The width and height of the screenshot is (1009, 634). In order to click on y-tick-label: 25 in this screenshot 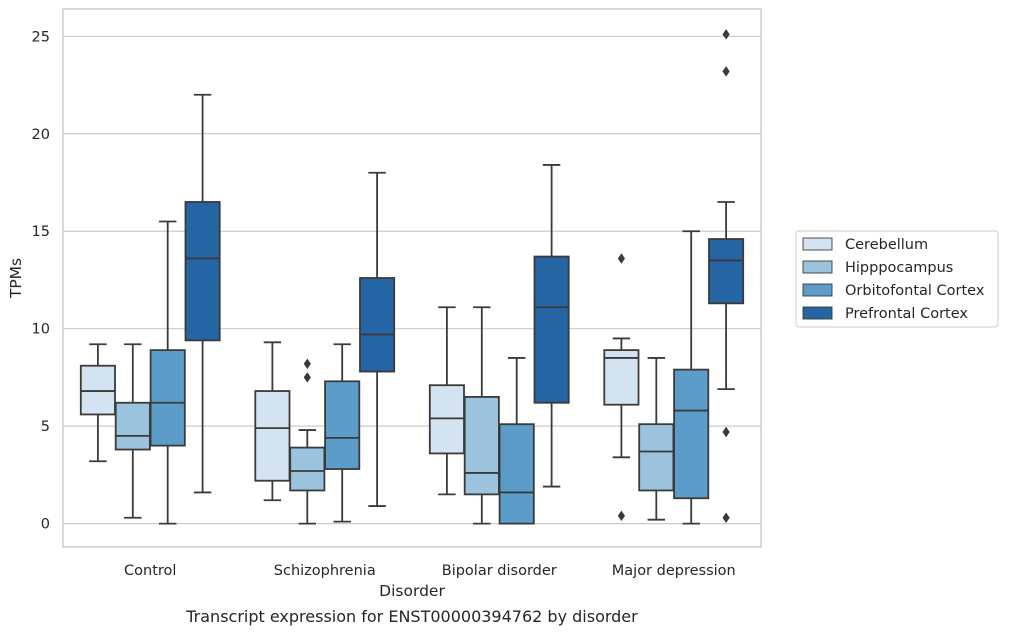, I will do `click(41, 37)`.